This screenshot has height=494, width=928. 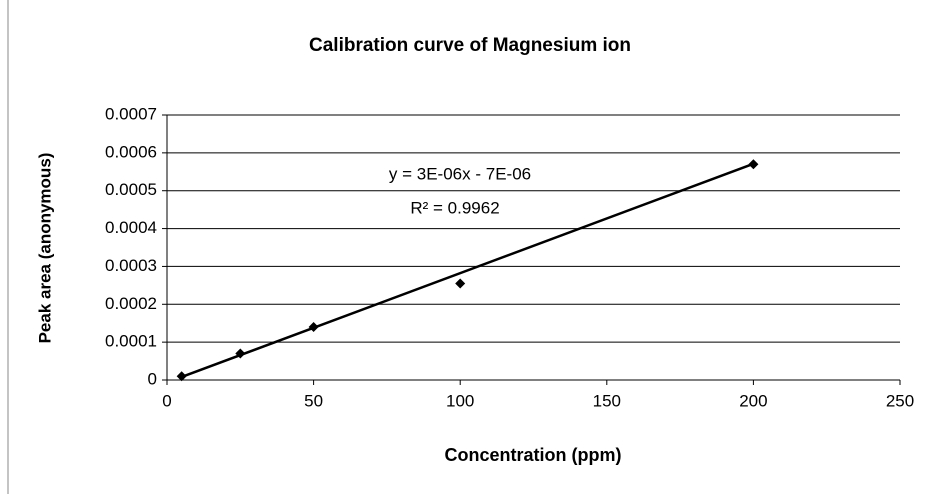 I want to click on chart-title: Calibration curve of Magnesium ion, so click(x=470, y=45).